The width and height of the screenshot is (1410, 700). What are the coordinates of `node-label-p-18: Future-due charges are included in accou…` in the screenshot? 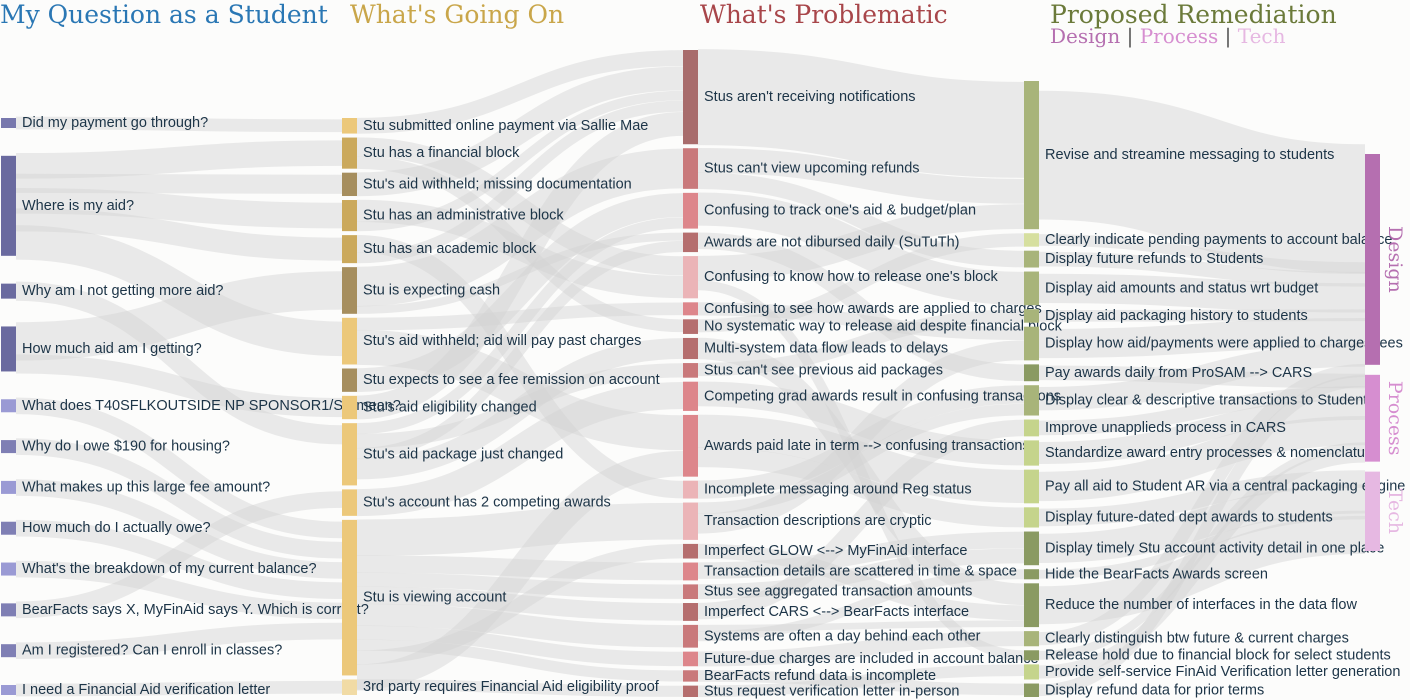 It's located at (871, 659).